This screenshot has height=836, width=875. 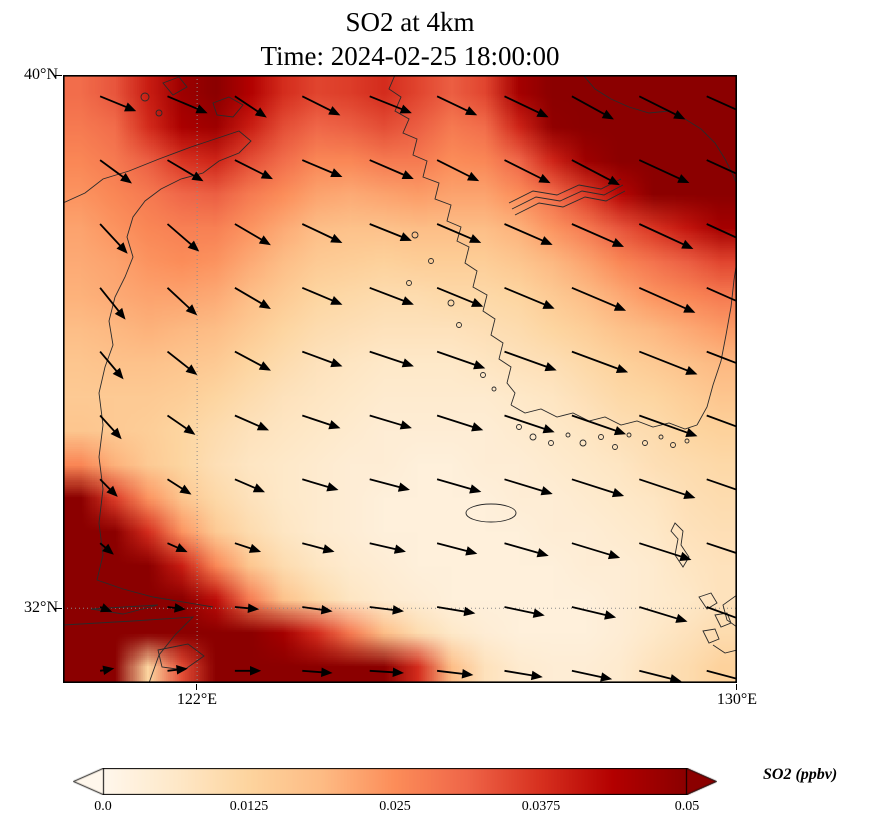 I want to click on x-tick-130e, so click(x=736, y=687).